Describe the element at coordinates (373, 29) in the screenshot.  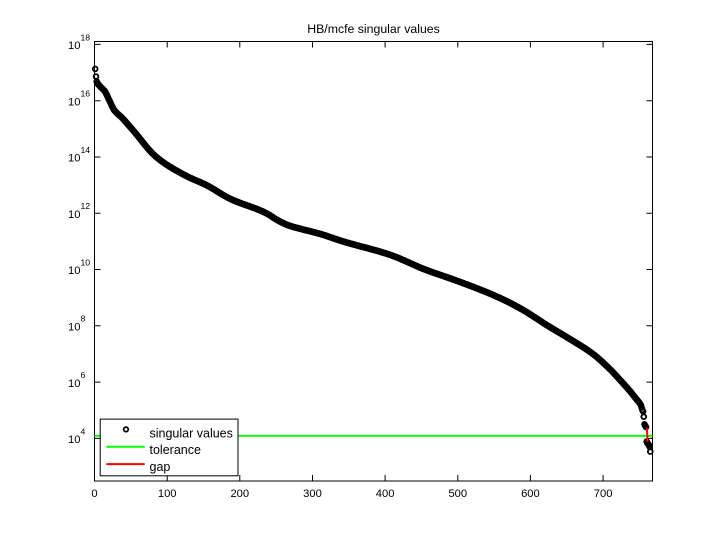
I see `svg-text: HB/mcfe singular values` at that location.